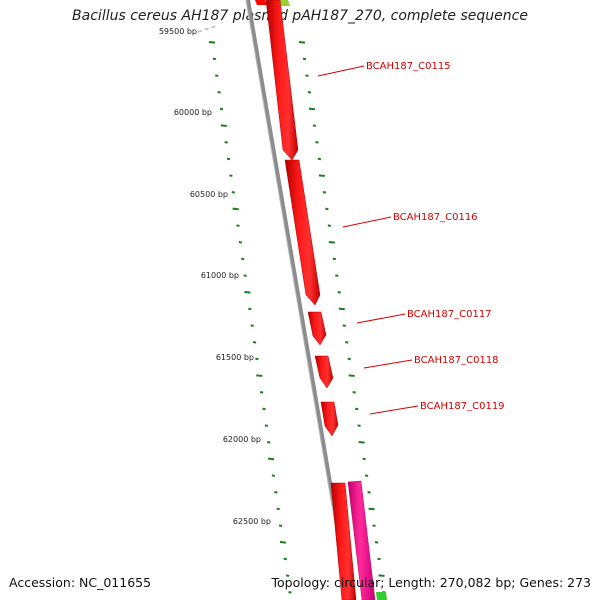 This screenshot has height=600, width=600. I want to click on gene-label: BCAH187_C0119, so click(462, 406).